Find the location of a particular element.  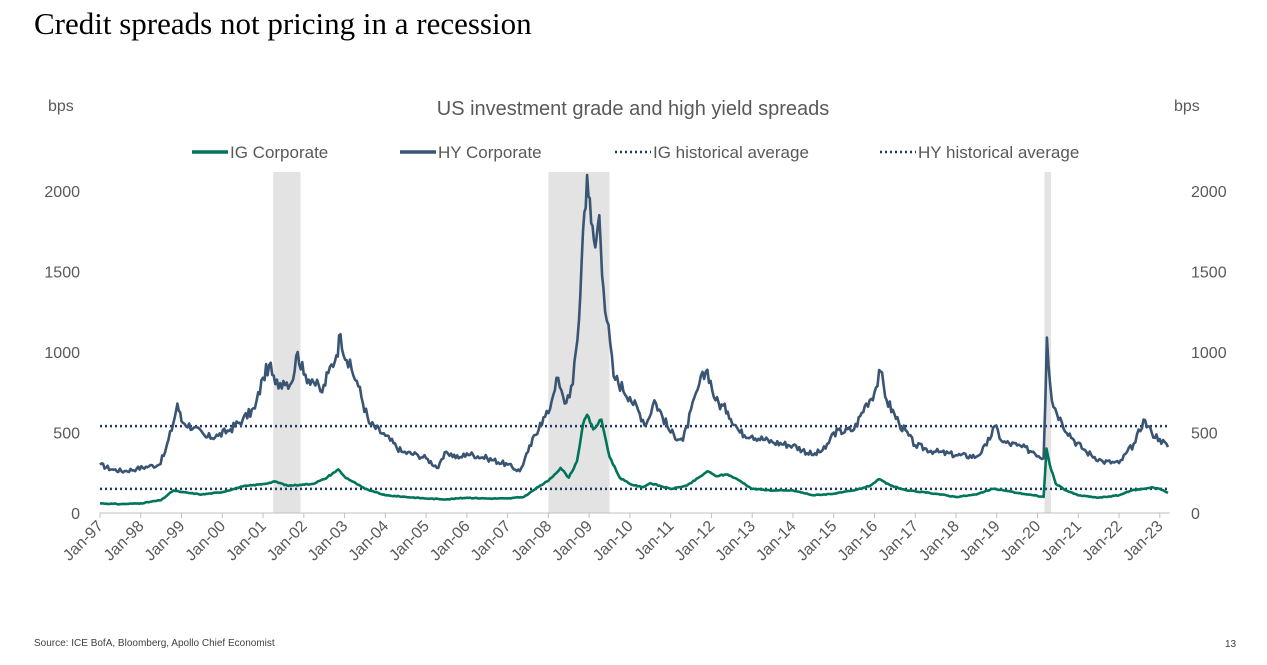

x-tick-label-2009: Jan-09 is located at coordinates (572, 541).